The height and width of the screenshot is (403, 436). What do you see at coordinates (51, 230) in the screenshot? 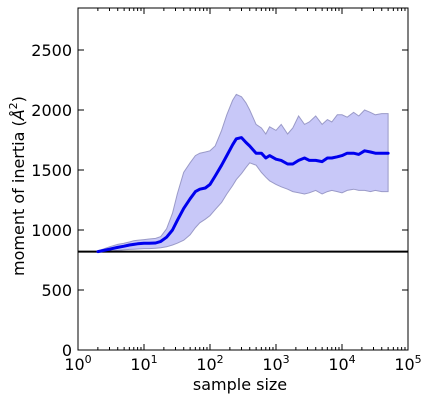
I see `y-tick-label: 1000` at bounding box center [51, 230].